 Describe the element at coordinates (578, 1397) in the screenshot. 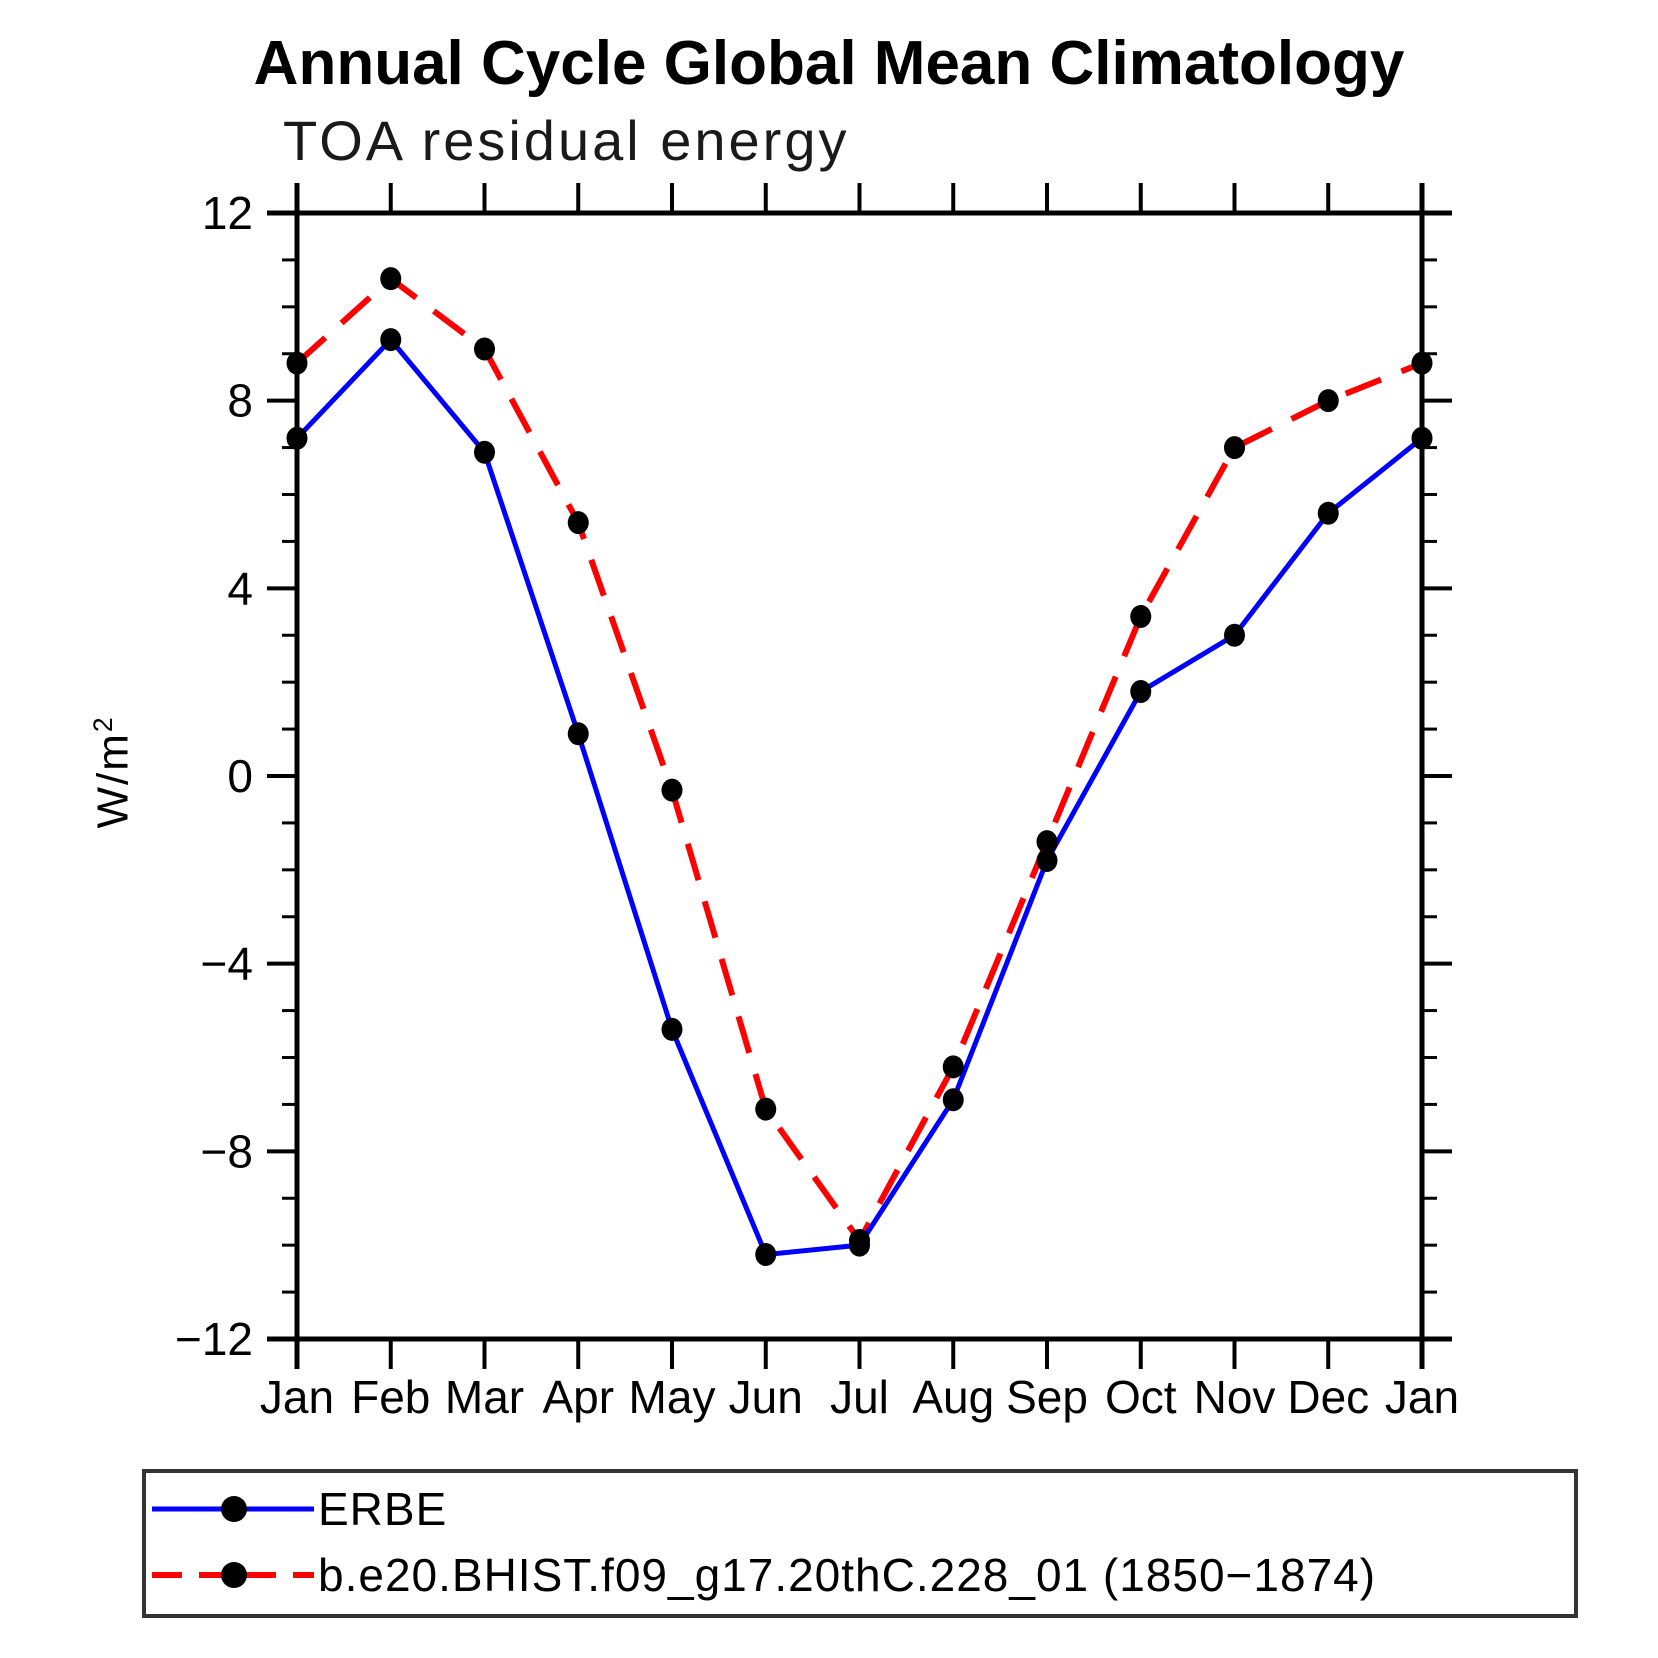

I see `x-tick-label: Apr` at that location.